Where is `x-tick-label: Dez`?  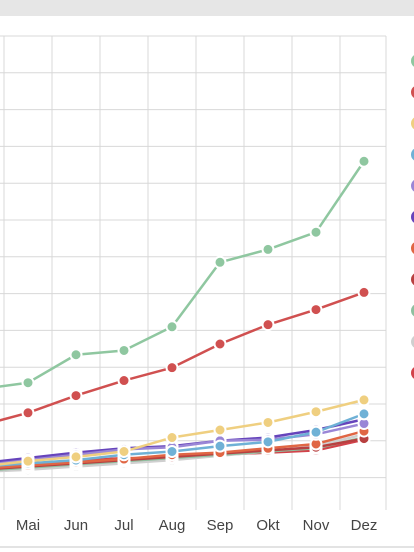 x-tick-label: Dez is located at coordinates (364, 525).